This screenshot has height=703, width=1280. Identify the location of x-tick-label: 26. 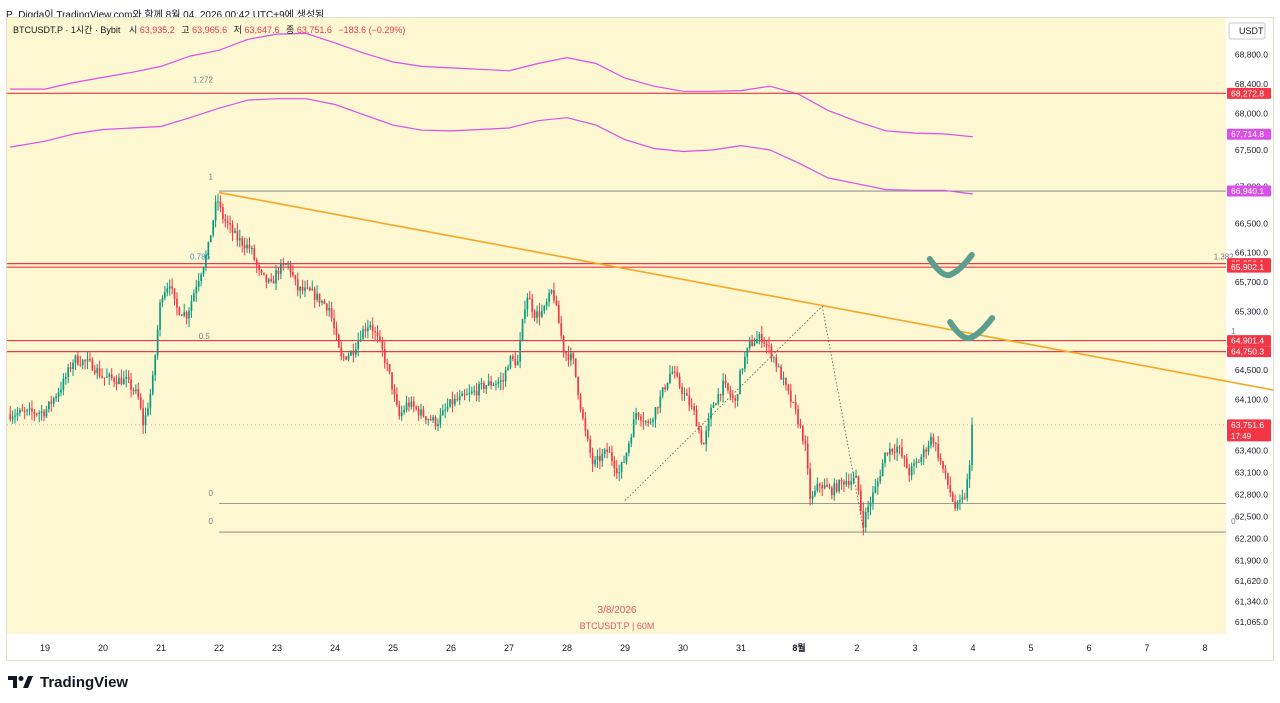
(451, 648).